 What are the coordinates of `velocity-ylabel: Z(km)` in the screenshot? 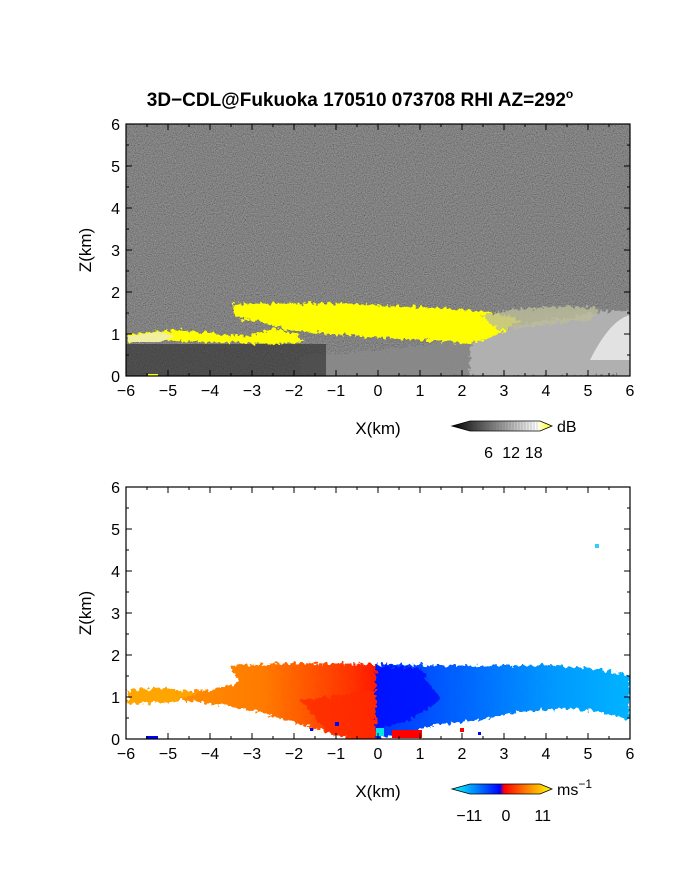 It's located at (85, 613).